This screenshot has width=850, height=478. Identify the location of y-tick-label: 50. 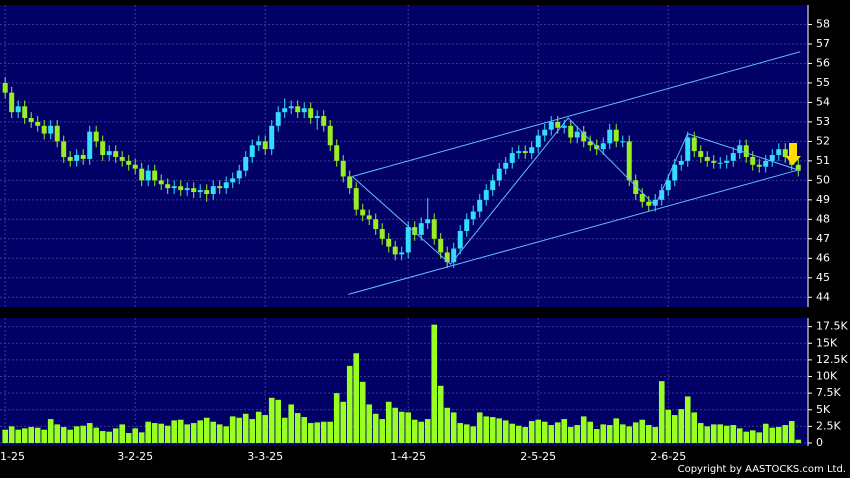
(823, 179).